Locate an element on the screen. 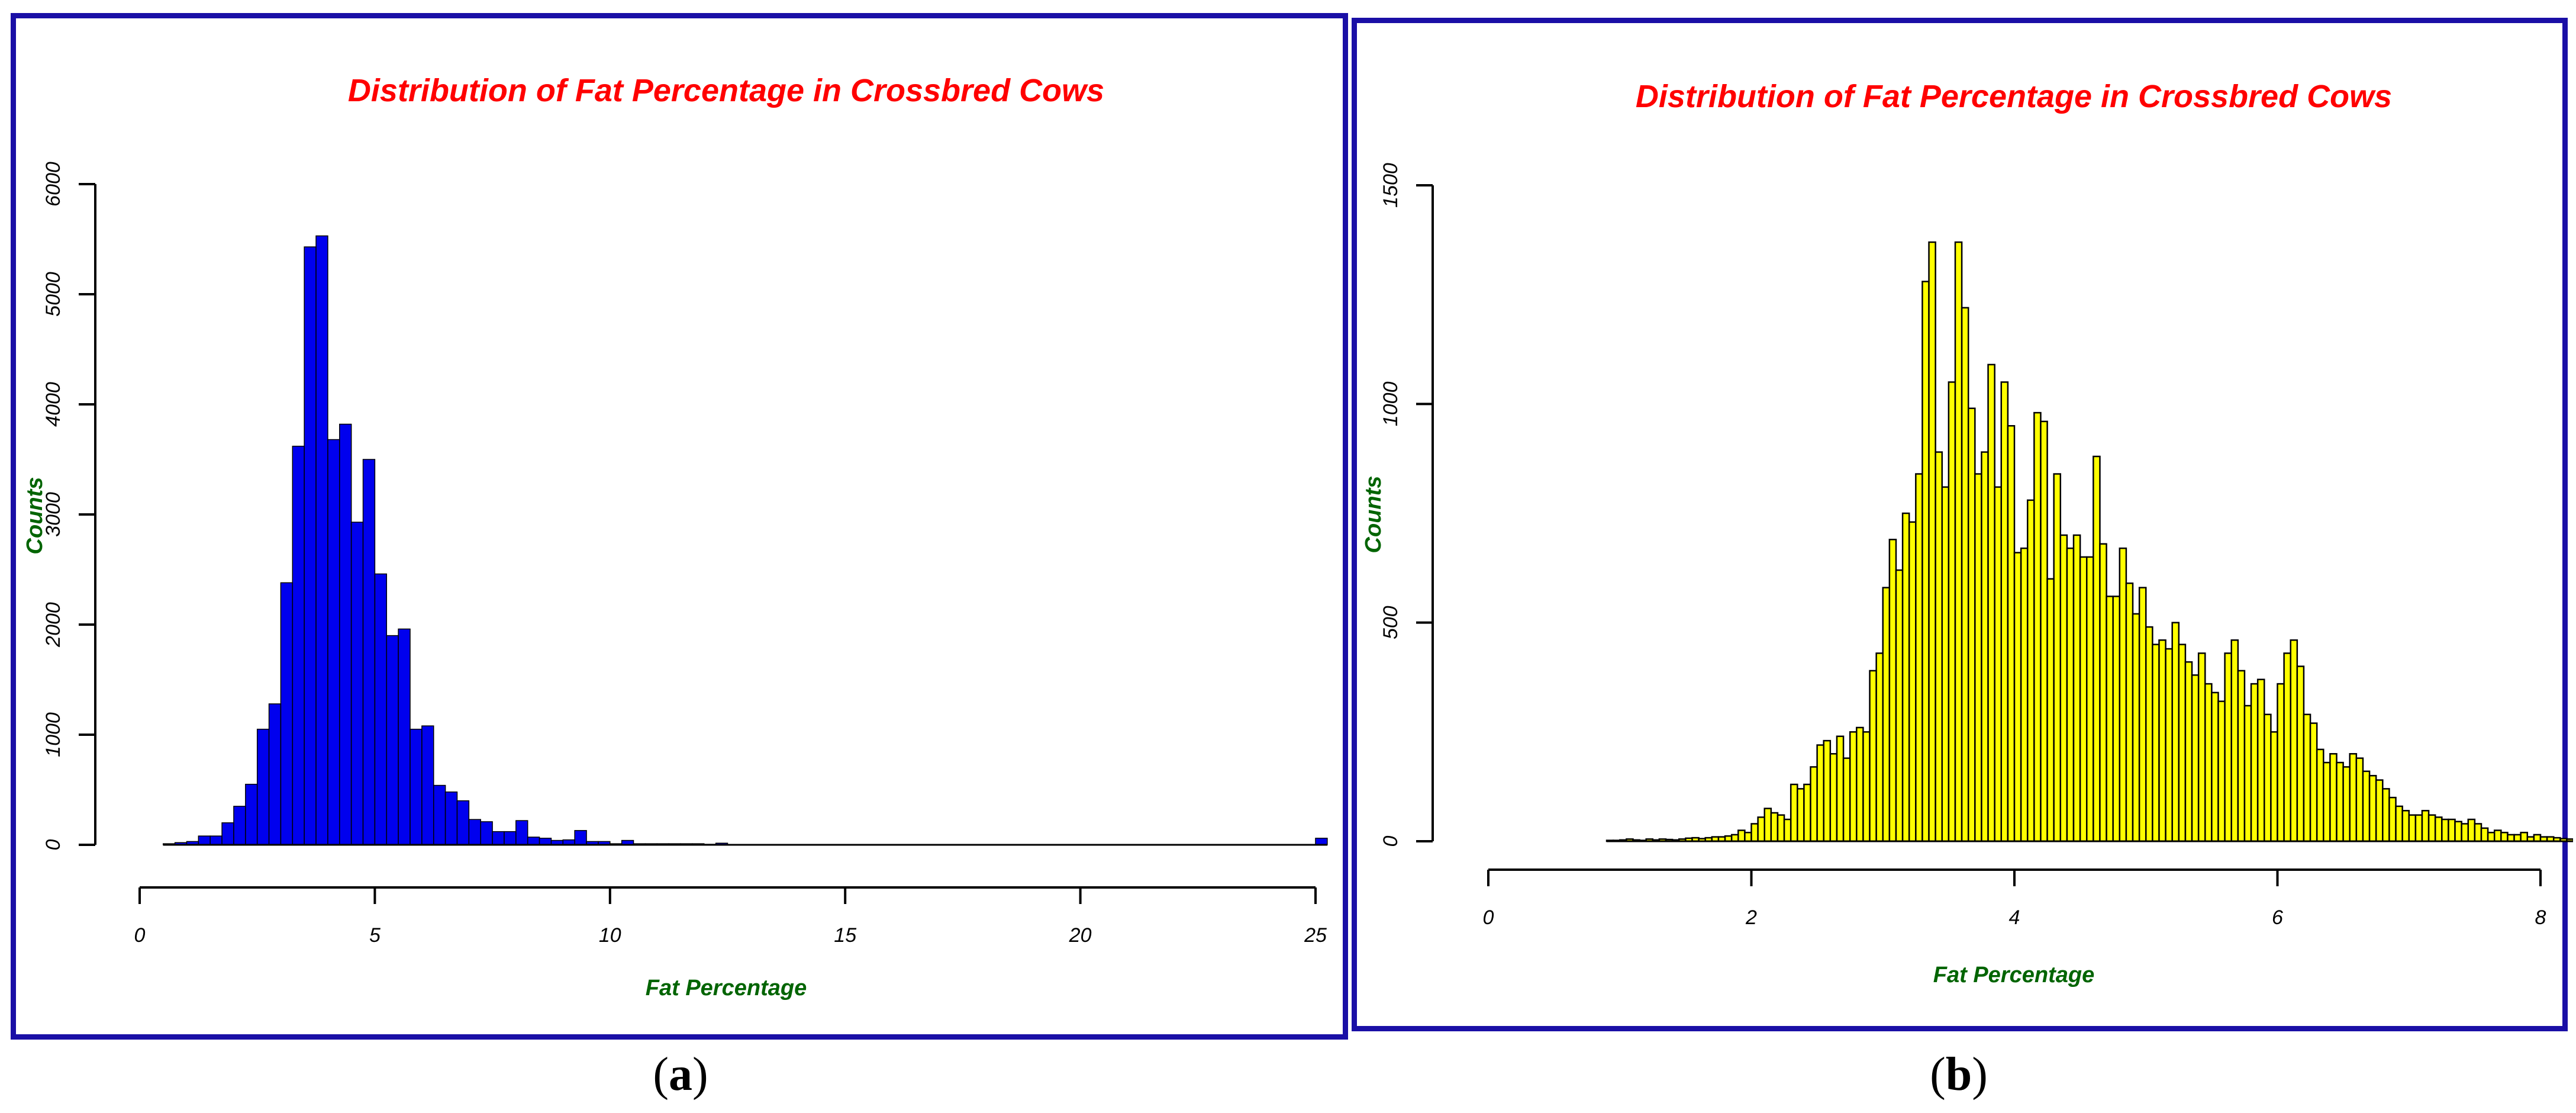 The width and height of the screenshot is (2576, 1113). x-tick-label: 20 is located at coordinates (1080, 935).